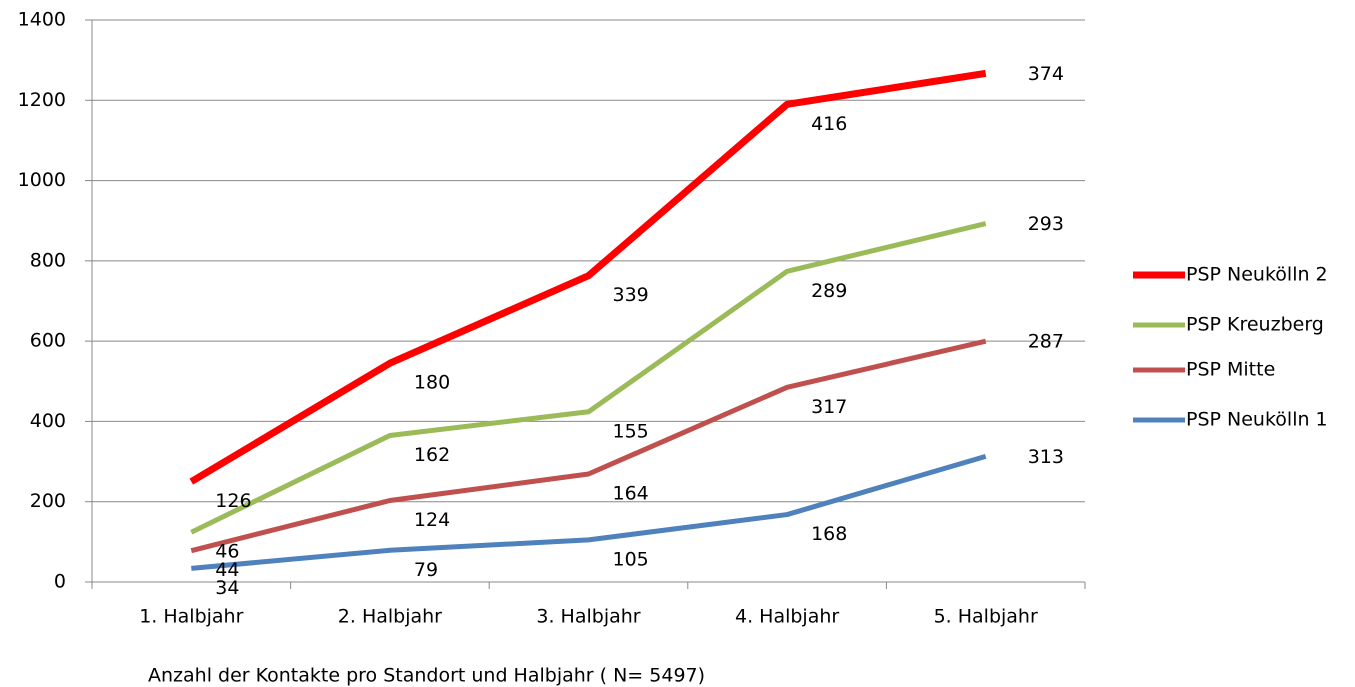 The image size is (1355, 687). Describe the element at coordinates (233, 501) in the screenshot. I see `data-label: 126` at that location.